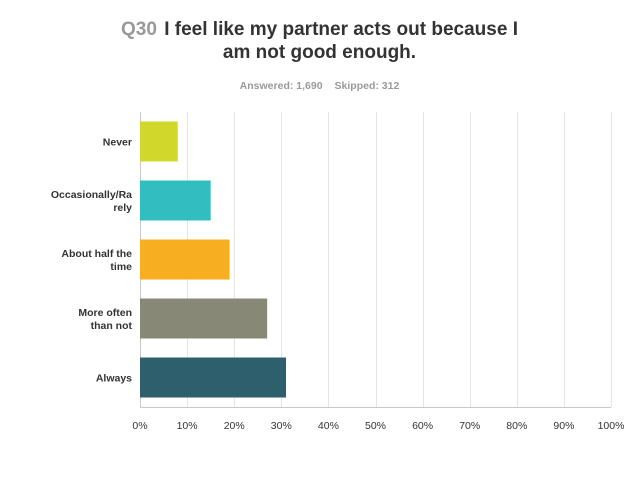  Describe the element at coordinates (281, 86) in the screenshot. I see `answered-count: Answered: 1,690` at that location.